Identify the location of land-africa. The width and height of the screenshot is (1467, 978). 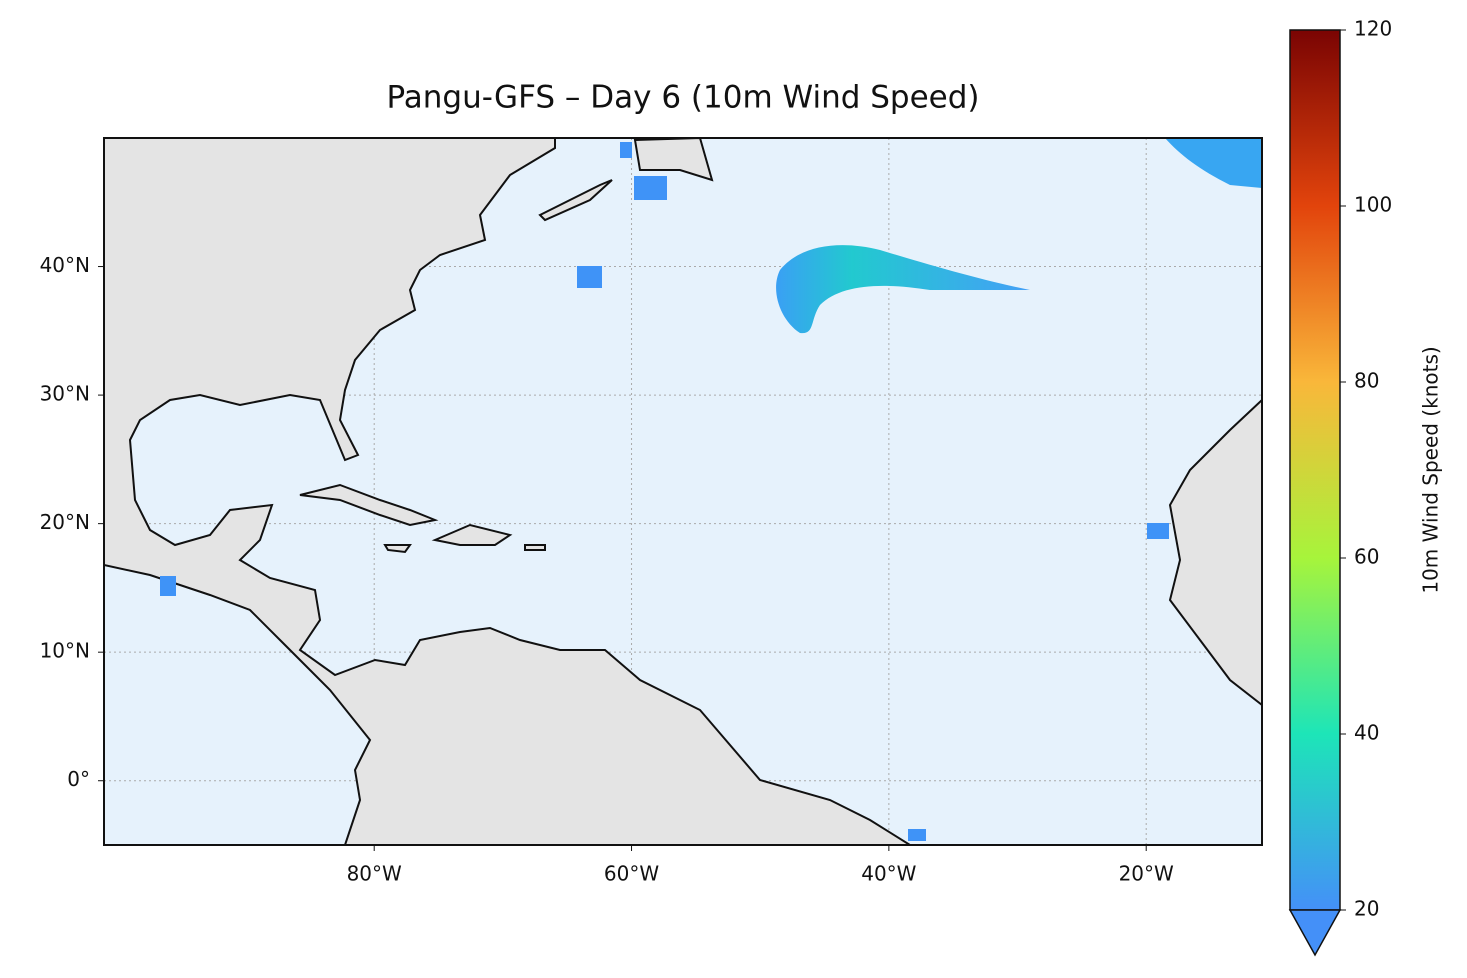
(1215, 552).